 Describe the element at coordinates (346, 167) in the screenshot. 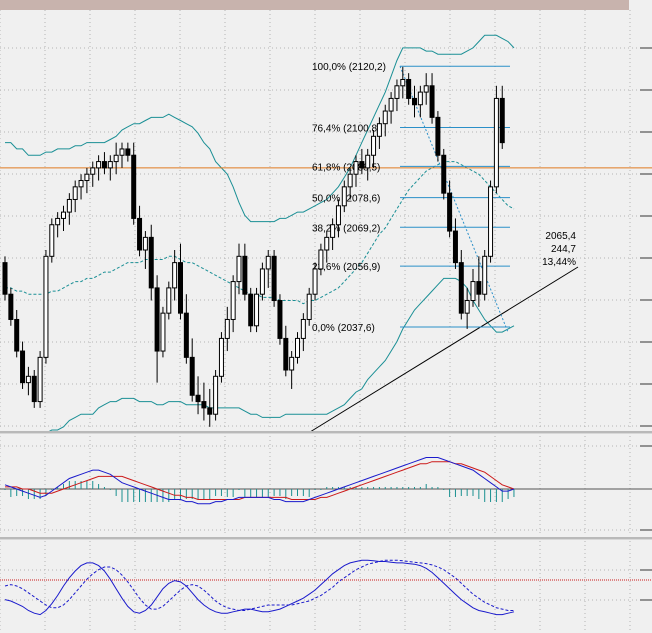

I see `fib-level-label: 61,8% (2088,5)` at that location.